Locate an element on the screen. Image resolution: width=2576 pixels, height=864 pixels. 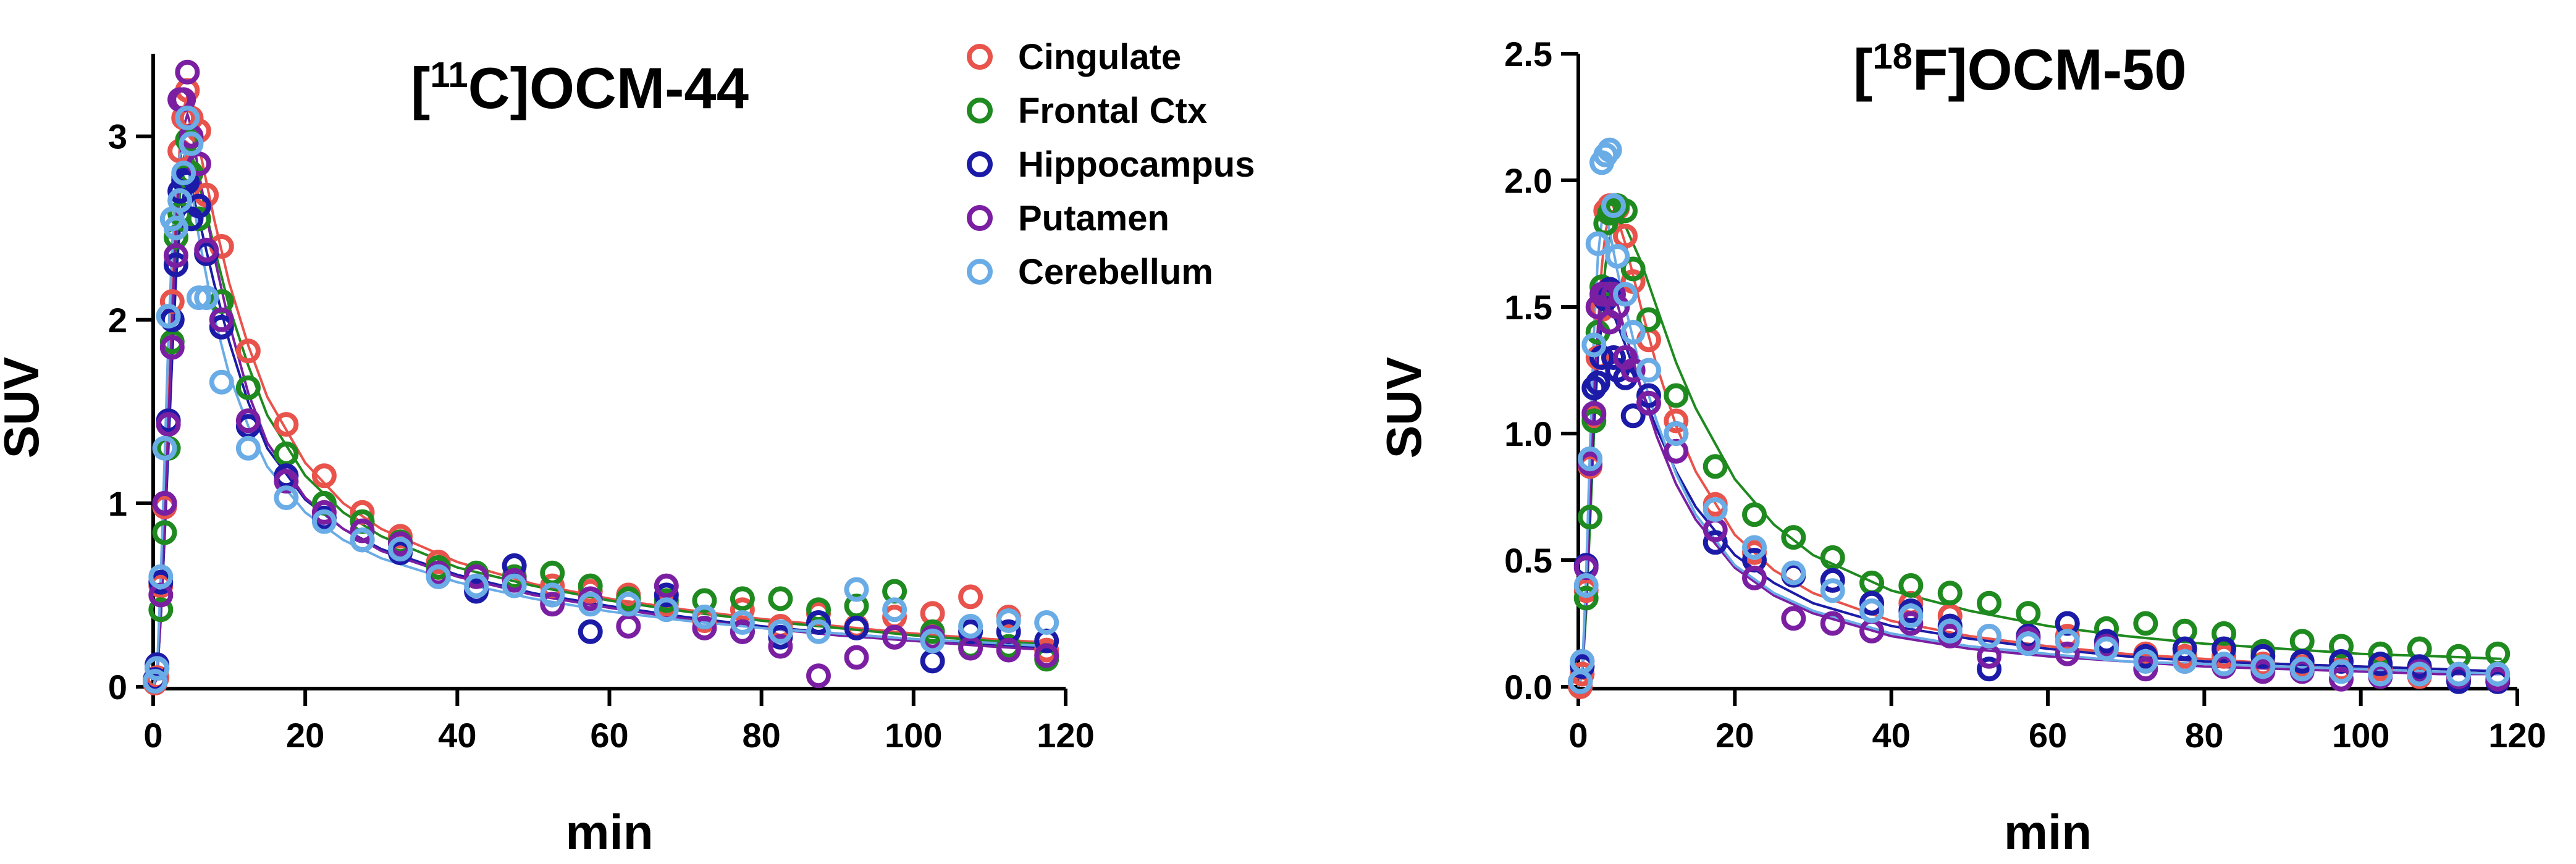
y-axis-title: SUV is located at coordinates (24, 408).